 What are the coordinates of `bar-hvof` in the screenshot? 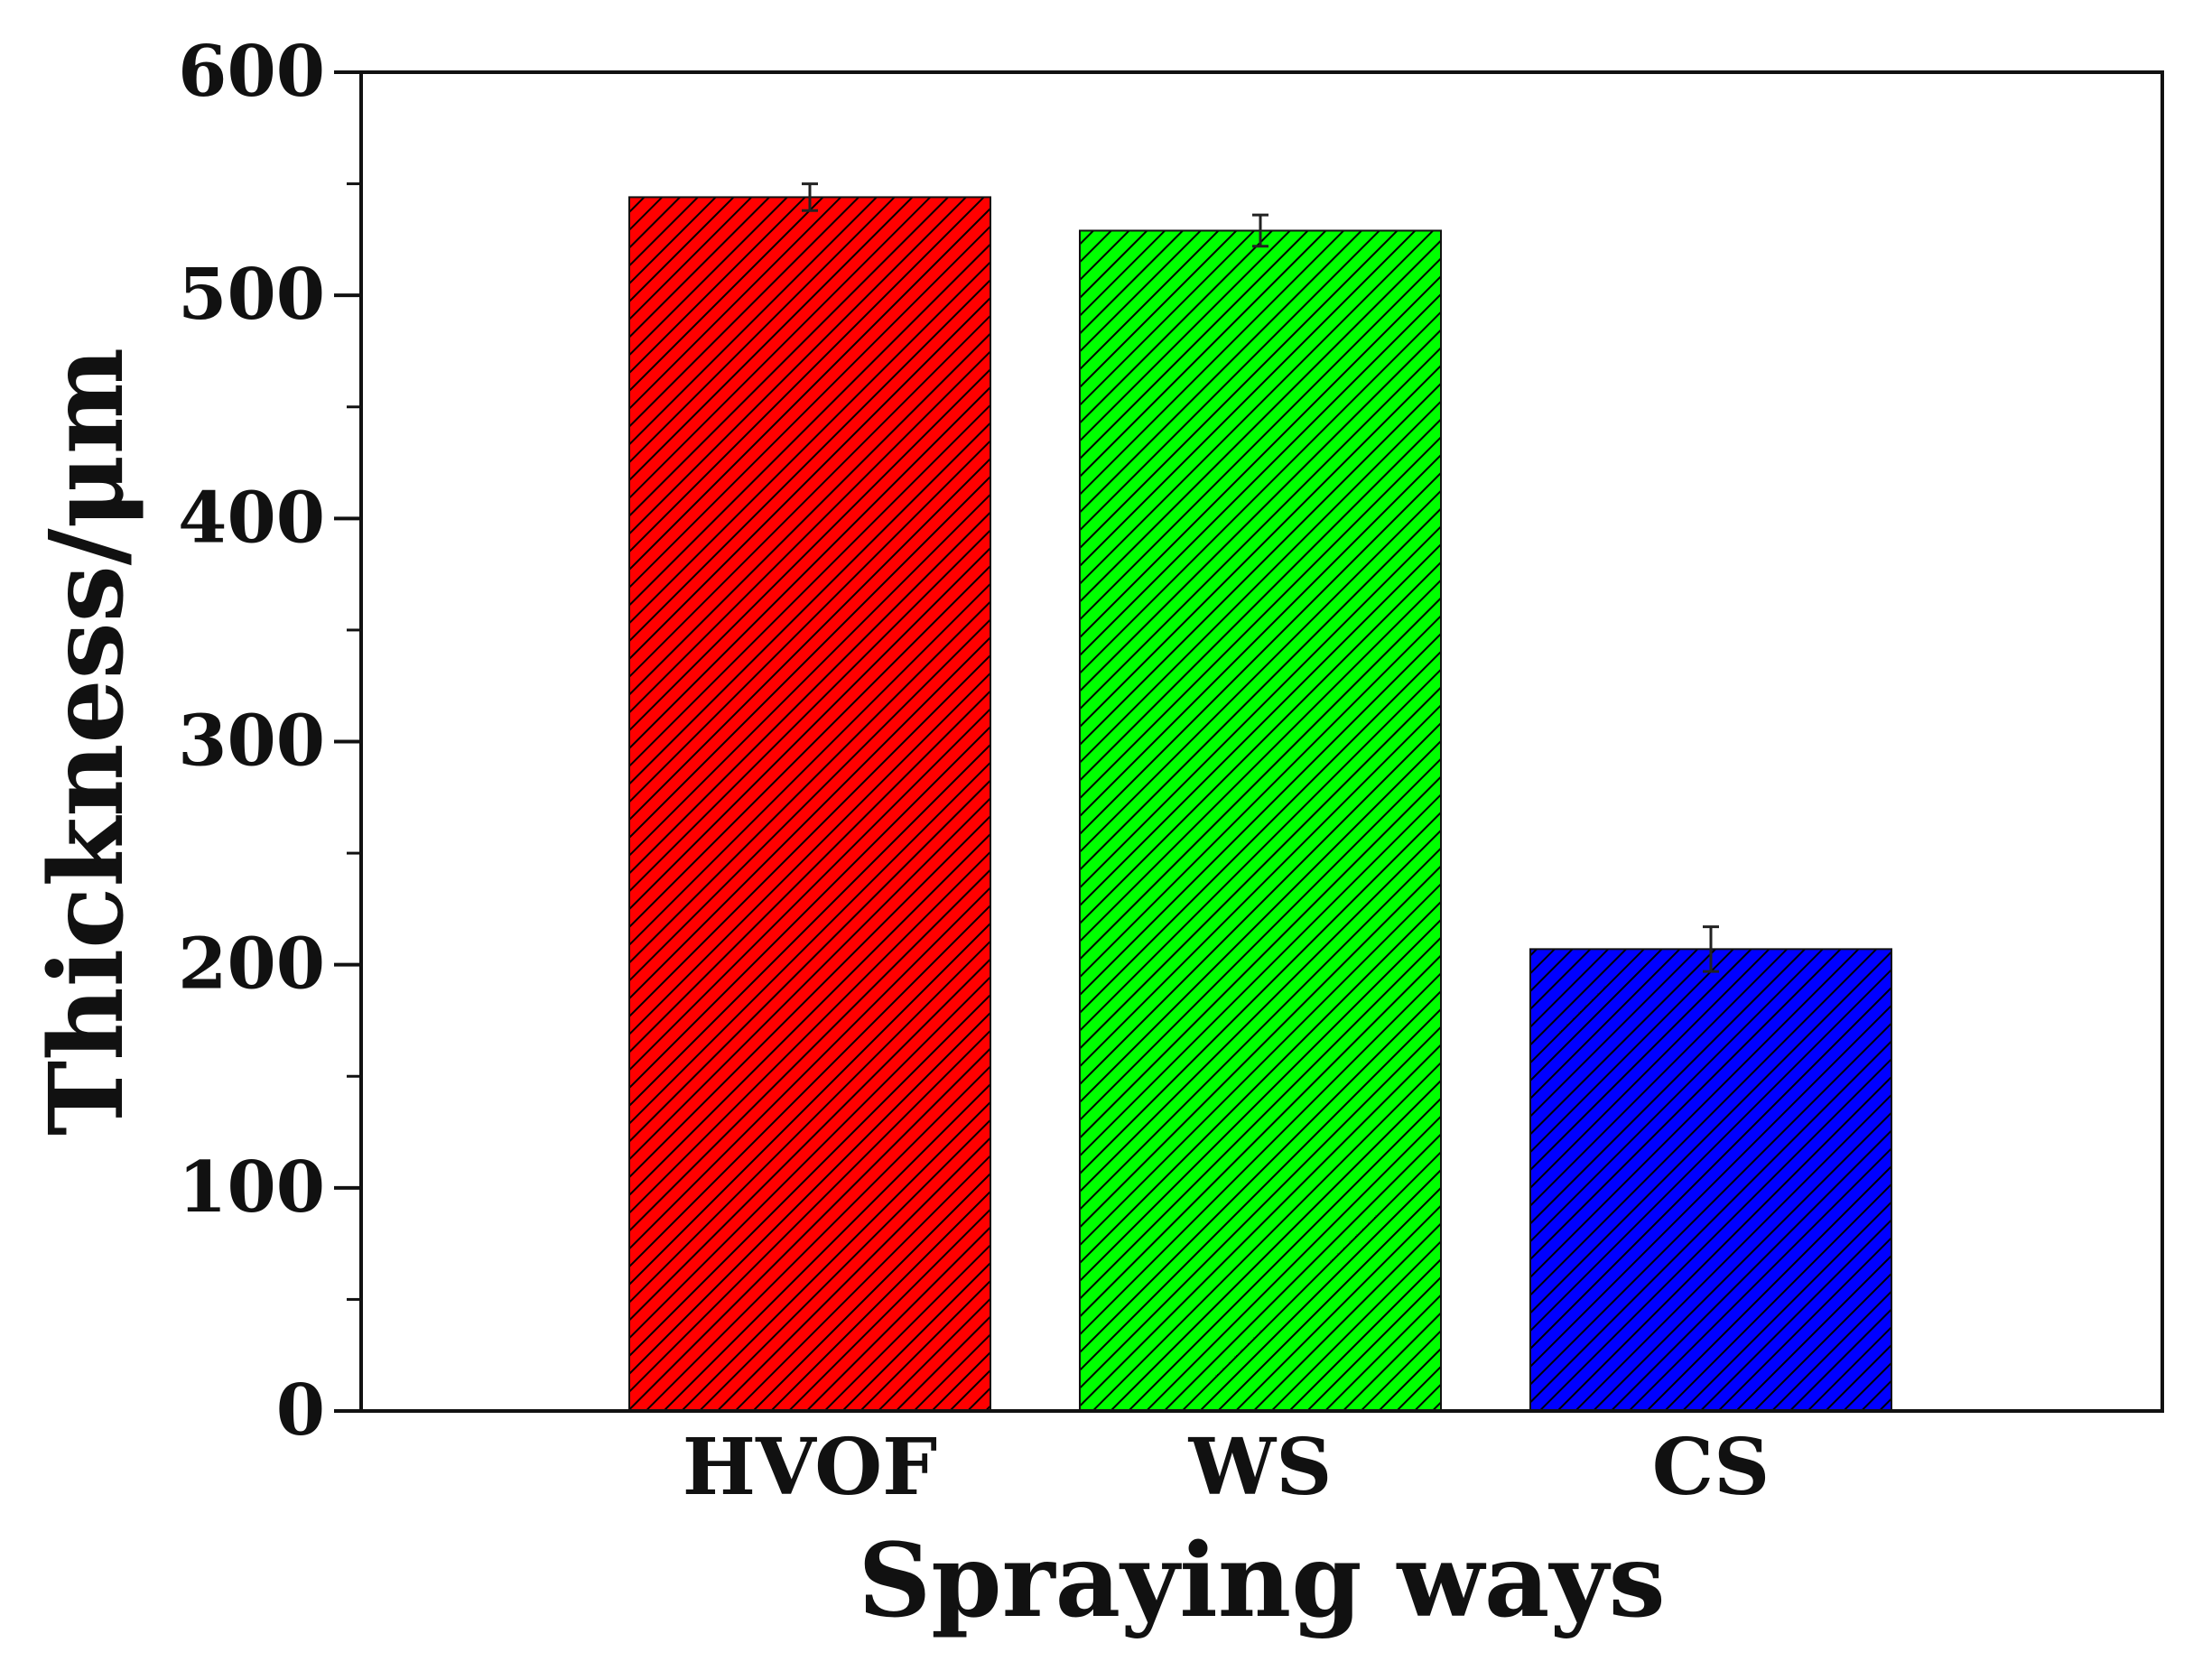 It's located at (809, 804).